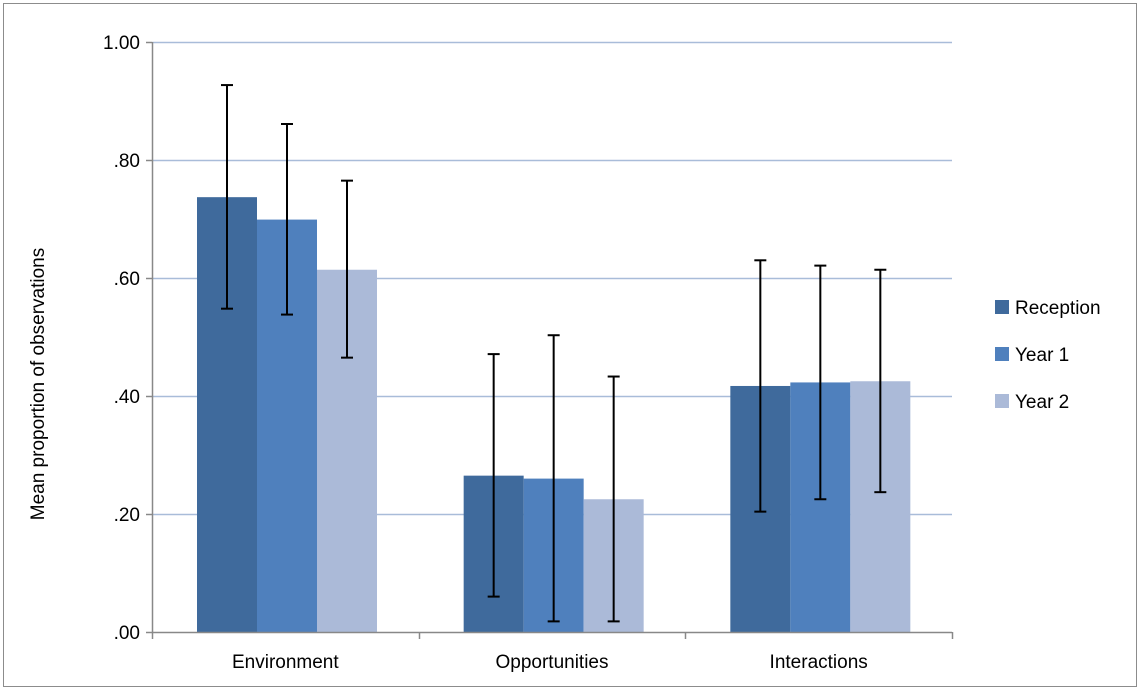 The height and width of the screenshot is (690, 1141). What do you see at coordinates (285, 662) in the screenshot?
I see `x-tick-label: Environment` at bounding box center [285, 662].